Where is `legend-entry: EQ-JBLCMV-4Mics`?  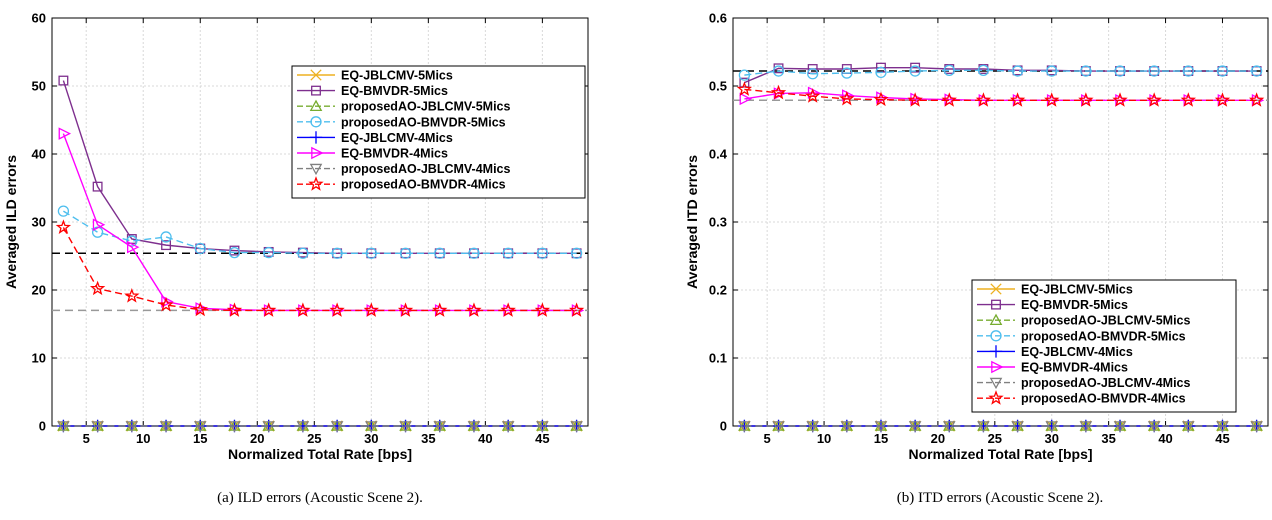 legend-entry: EQ-JBLCMV-4Mics is located at coordinates (1055, 352).